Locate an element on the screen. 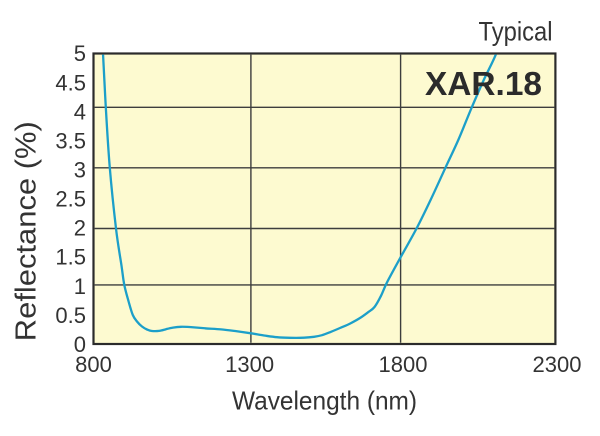 The height and width of the screenshot is (436, 600). svg-text: 4 is located at coordinates (80, 111).